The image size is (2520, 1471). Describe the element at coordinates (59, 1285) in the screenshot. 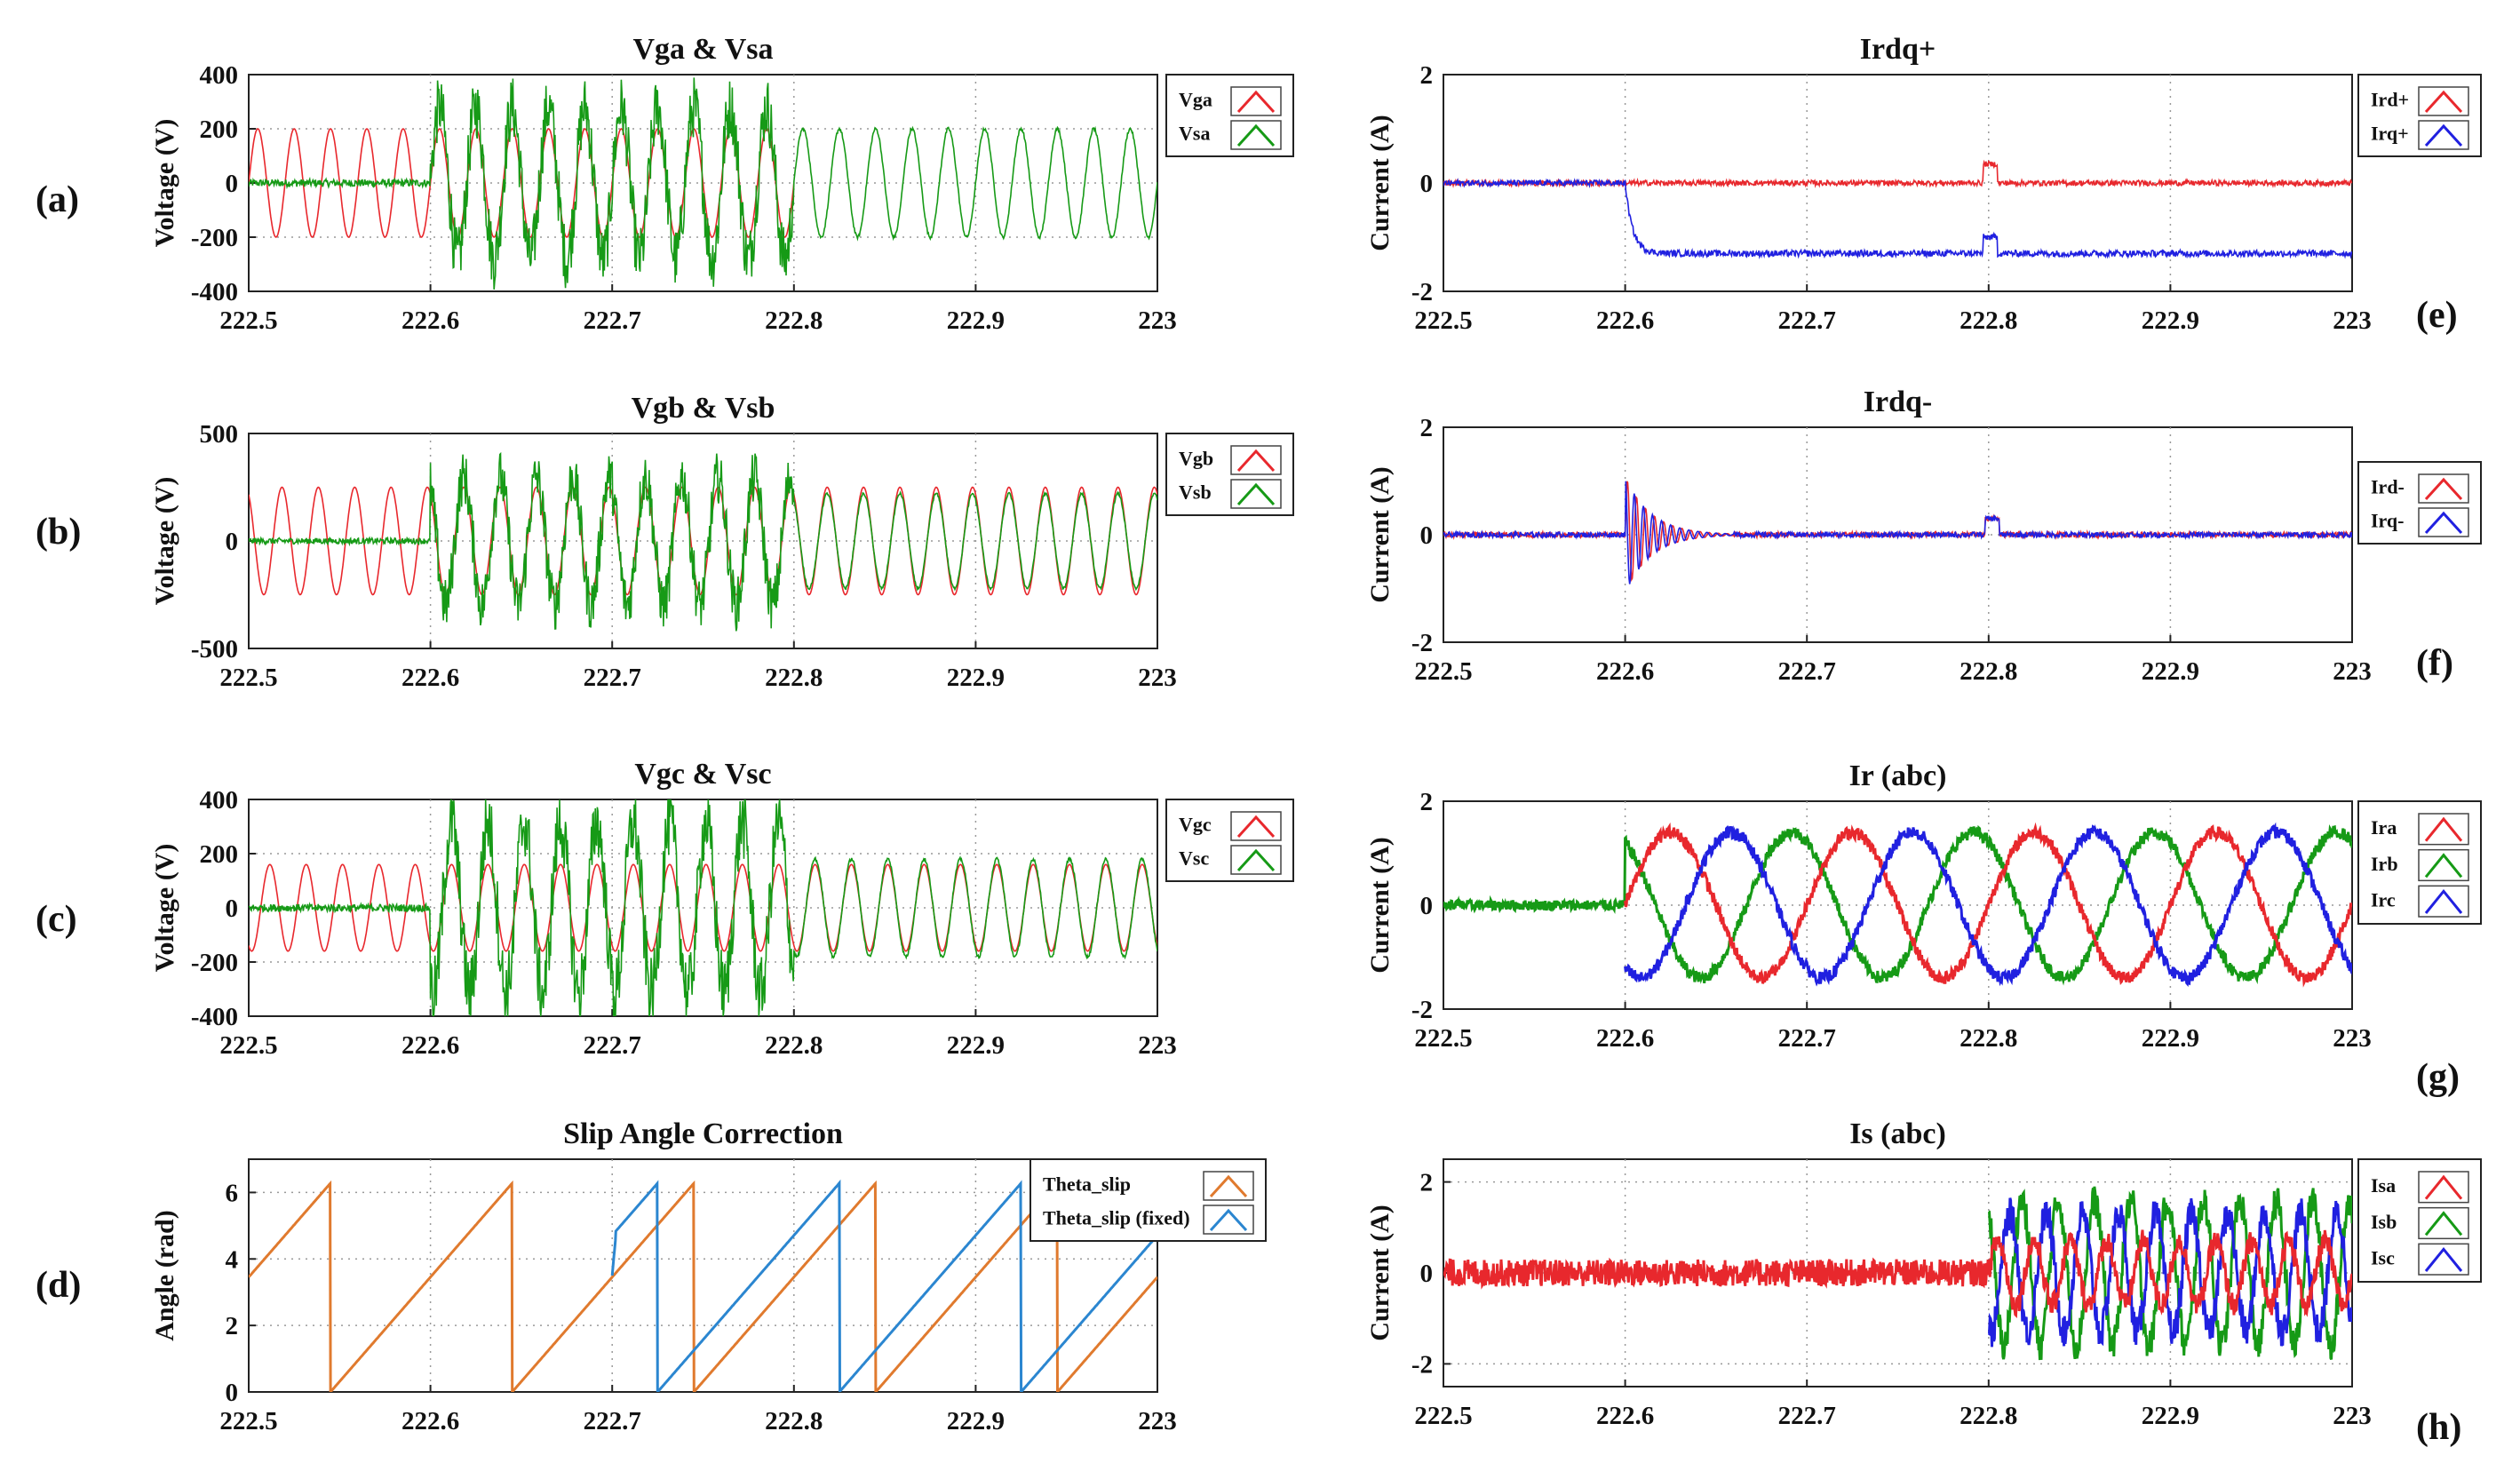

I see `panel-label: (d)` at that location.